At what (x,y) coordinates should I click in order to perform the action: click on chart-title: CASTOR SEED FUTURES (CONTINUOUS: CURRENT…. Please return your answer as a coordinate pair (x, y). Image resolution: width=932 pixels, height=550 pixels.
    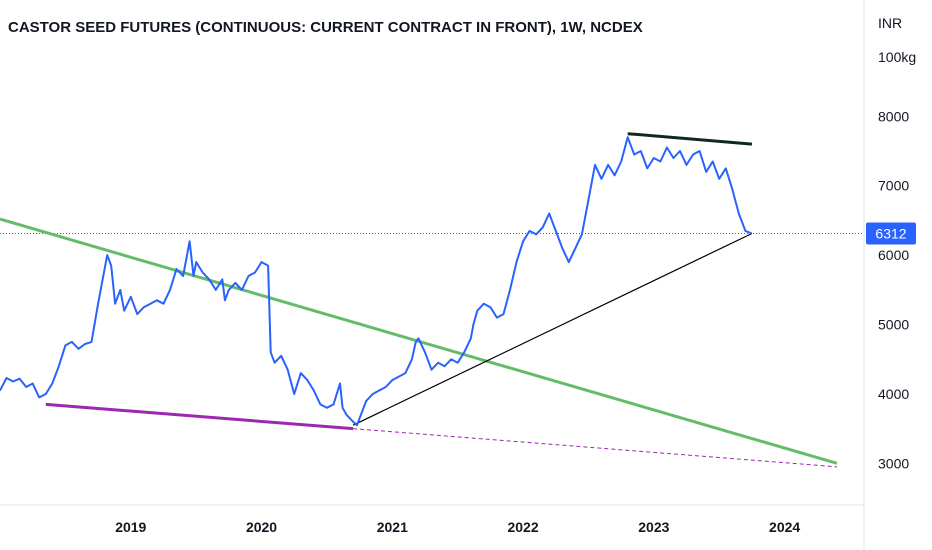
    Looking at the image, I should click on (325, 27).